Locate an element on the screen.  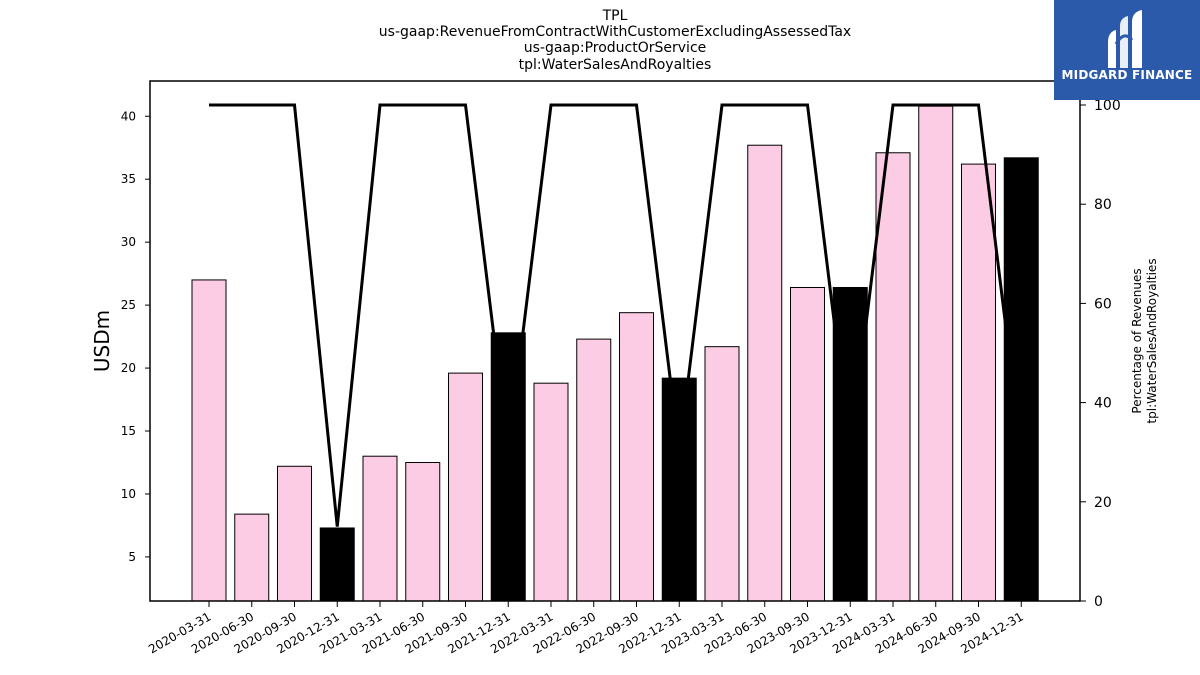
y-tick-label-40: 40 is located at coordinates (128, 116).